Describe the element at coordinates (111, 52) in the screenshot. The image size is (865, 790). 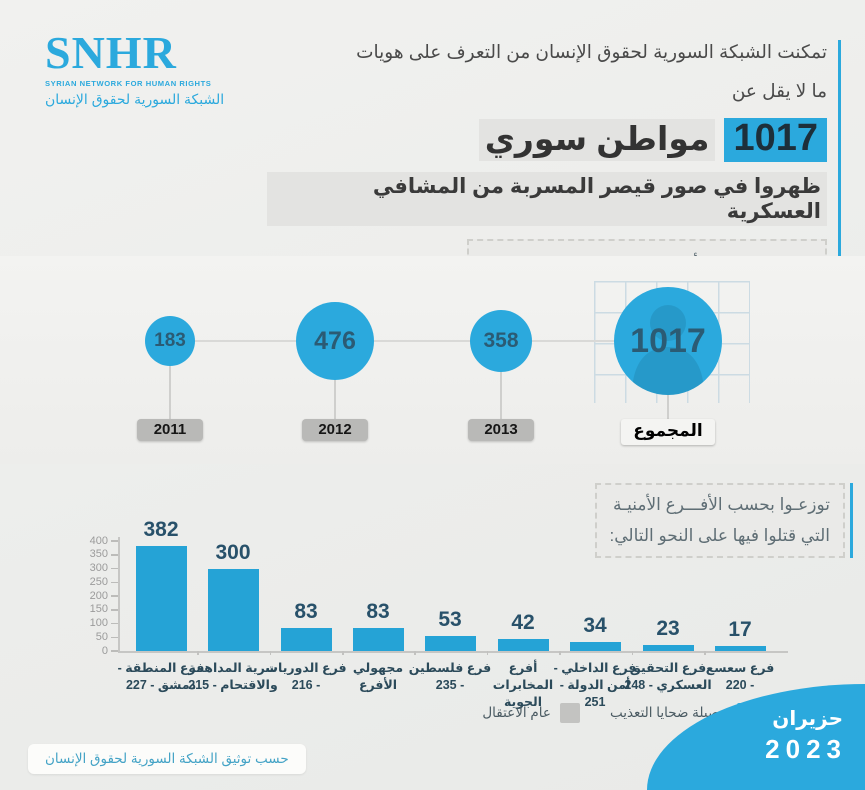
I see `logo-acronym: SNHR` at that location.